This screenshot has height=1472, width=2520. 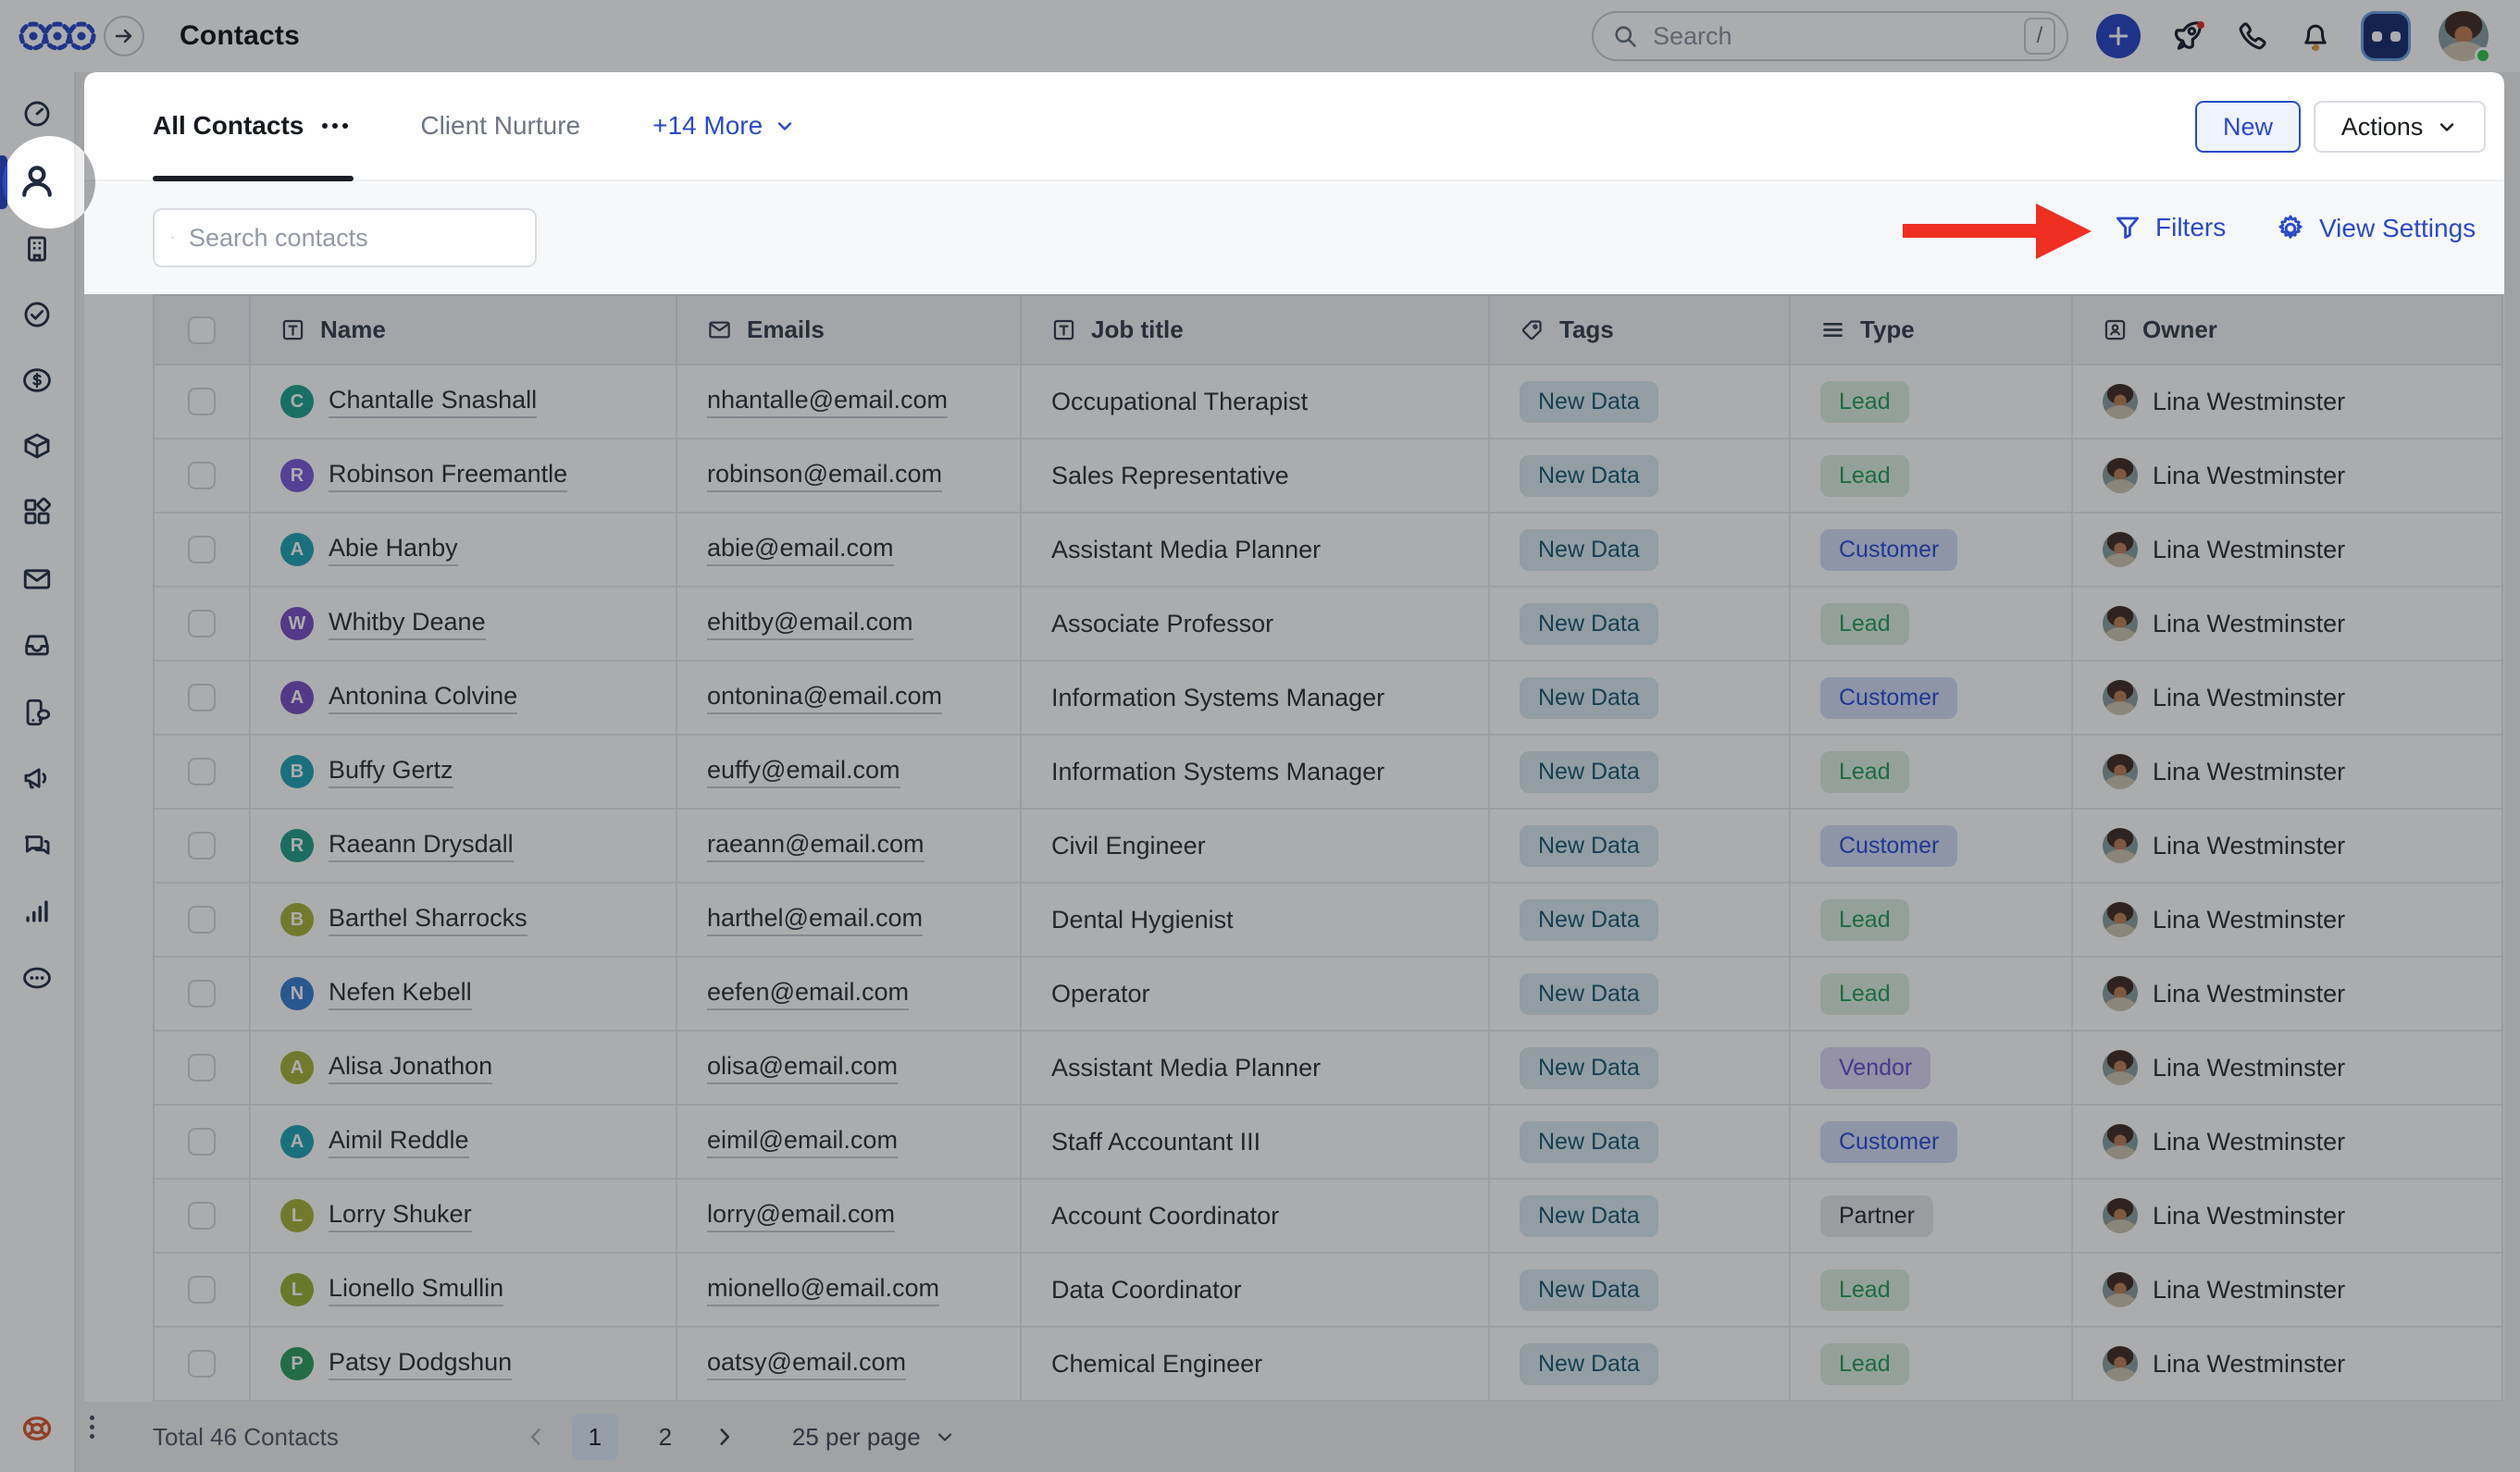 What do you see at coordinates (803, 772) in the screenshot?
I see `contact-email-link: euffy@email.com` at bounding box center [803, 772].